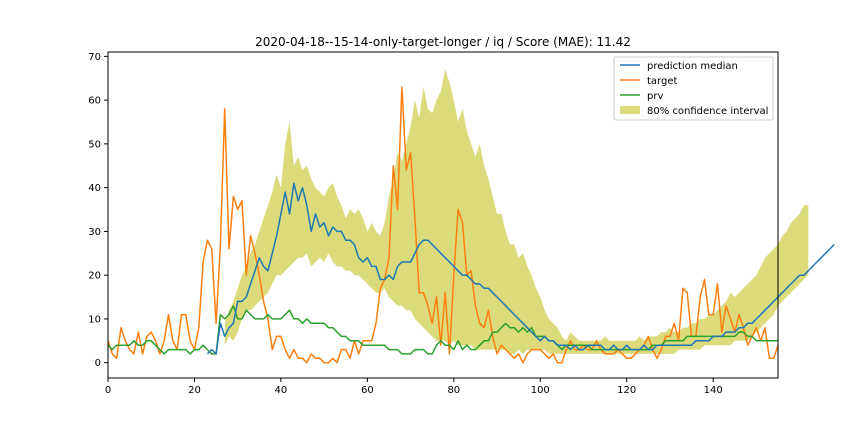 The width and height of the screenshot is (864, 432). Describe the element at coordinates (707, 111) in the screenshot. I see `legend-label-band: 80% confidence interval` at that location.